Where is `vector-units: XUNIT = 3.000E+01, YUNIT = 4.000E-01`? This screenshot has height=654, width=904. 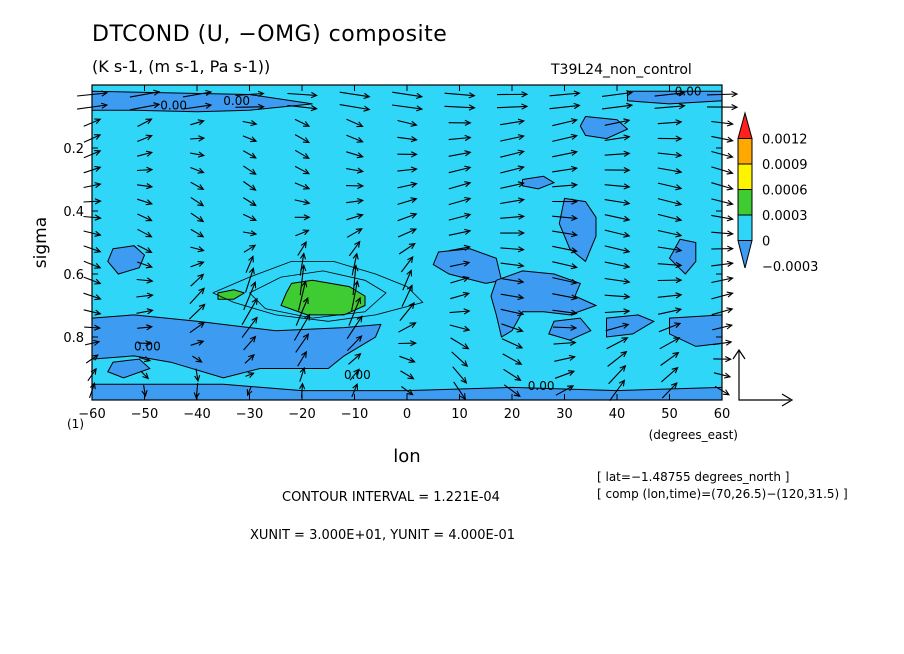
vector-units: XUNIT = 3.000E+01, YUNIT = 4.000E-01 is located at coordinates (382, 535).